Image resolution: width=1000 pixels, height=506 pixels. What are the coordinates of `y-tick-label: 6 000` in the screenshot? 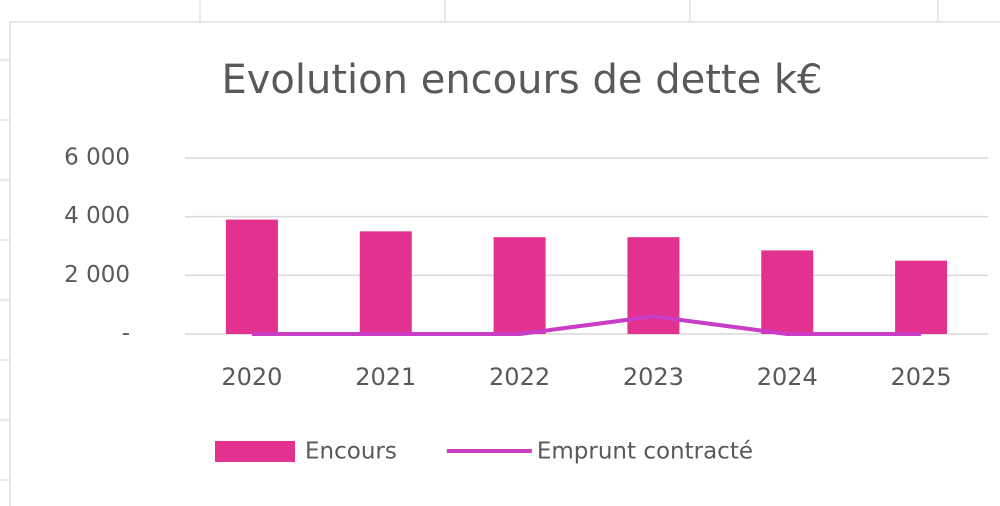 It's located at (97, 158).